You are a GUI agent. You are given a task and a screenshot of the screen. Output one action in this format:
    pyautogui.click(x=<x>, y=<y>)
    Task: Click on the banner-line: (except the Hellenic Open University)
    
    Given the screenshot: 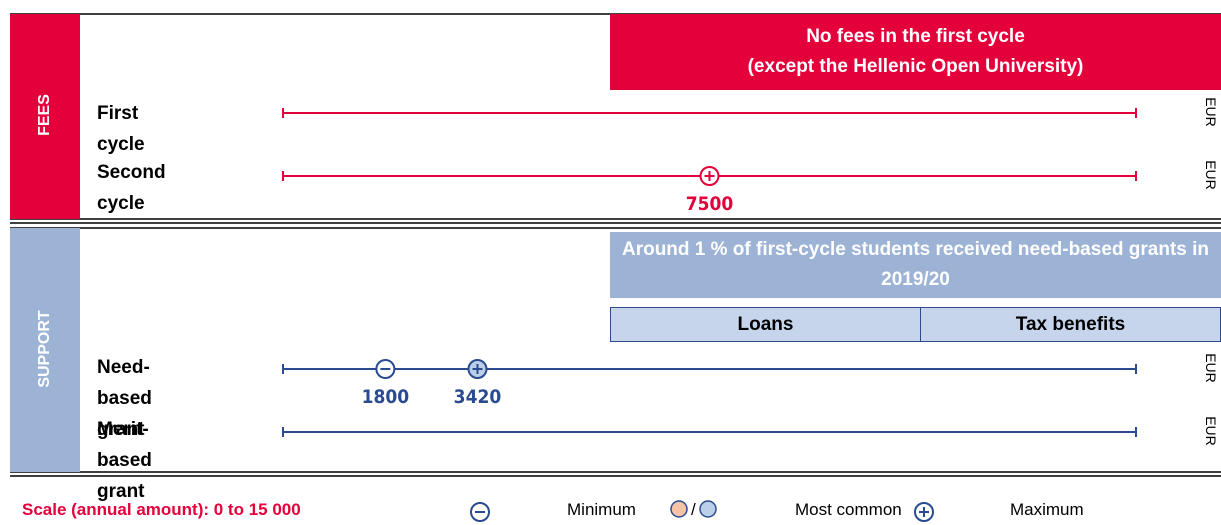 What is the action you would take?
    pyautogui.click(x=915, y=66)
    